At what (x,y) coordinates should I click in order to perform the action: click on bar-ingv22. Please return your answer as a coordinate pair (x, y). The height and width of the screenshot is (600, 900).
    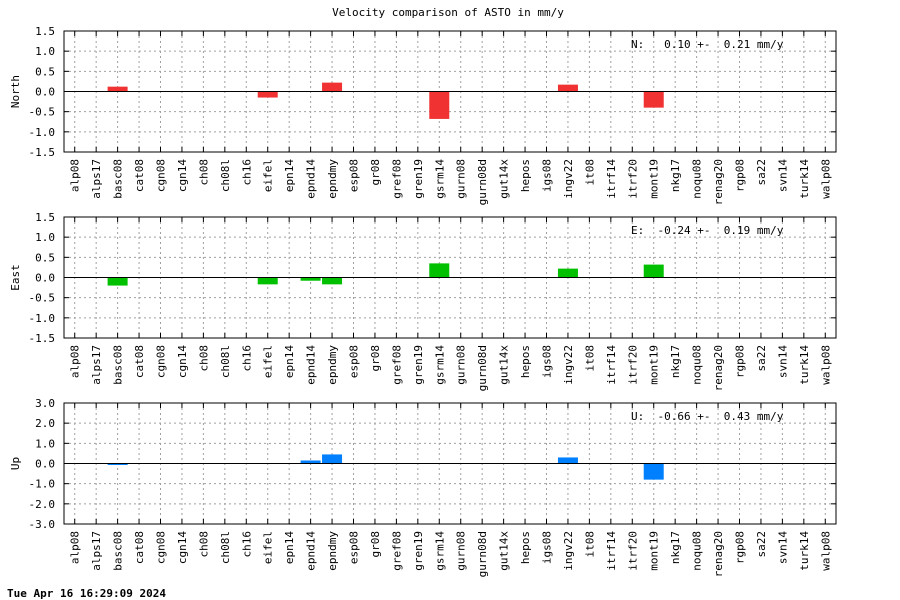
    Looking at the image, I should click on (567, 273).